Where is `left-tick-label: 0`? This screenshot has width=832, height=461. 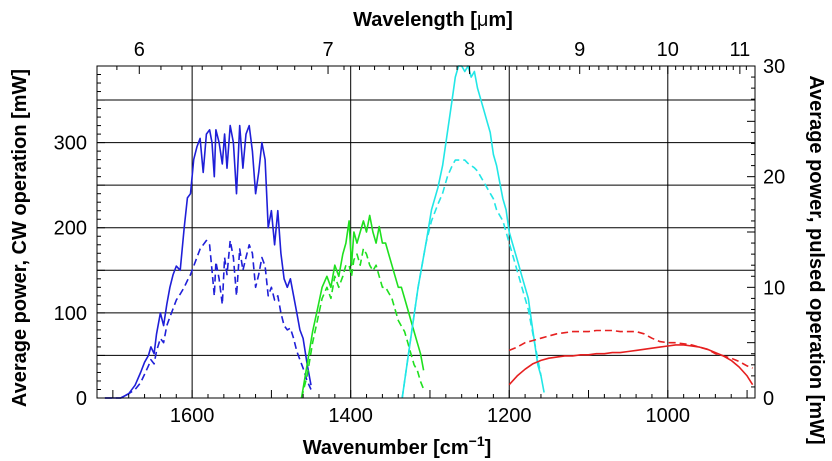
left-tick-label: 0 is located at coordinates (81, 399).